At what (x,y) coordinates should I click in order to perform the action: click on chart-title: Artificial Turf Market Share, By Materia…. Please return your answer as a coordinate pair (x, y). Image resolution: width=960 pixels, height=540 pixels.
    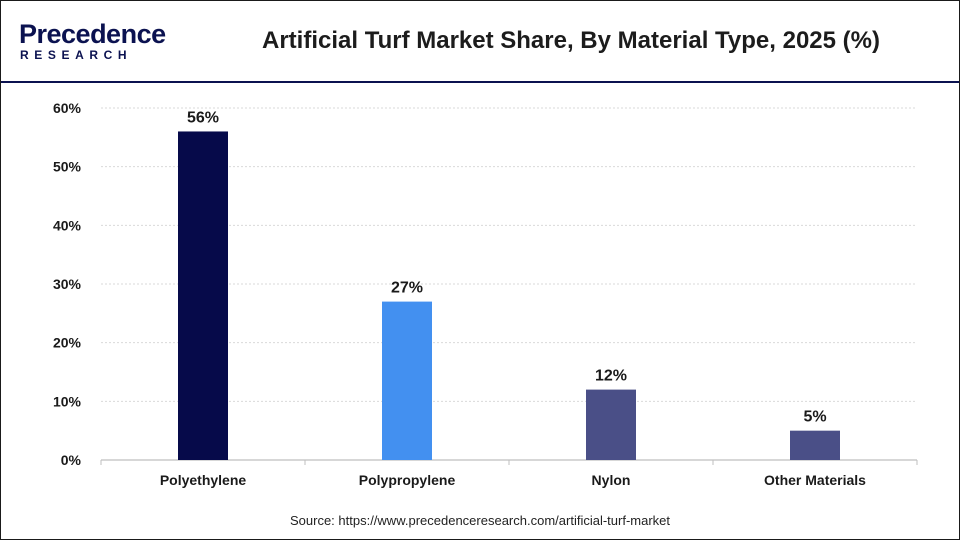
    Looking at the image, I should click on (571, 40).